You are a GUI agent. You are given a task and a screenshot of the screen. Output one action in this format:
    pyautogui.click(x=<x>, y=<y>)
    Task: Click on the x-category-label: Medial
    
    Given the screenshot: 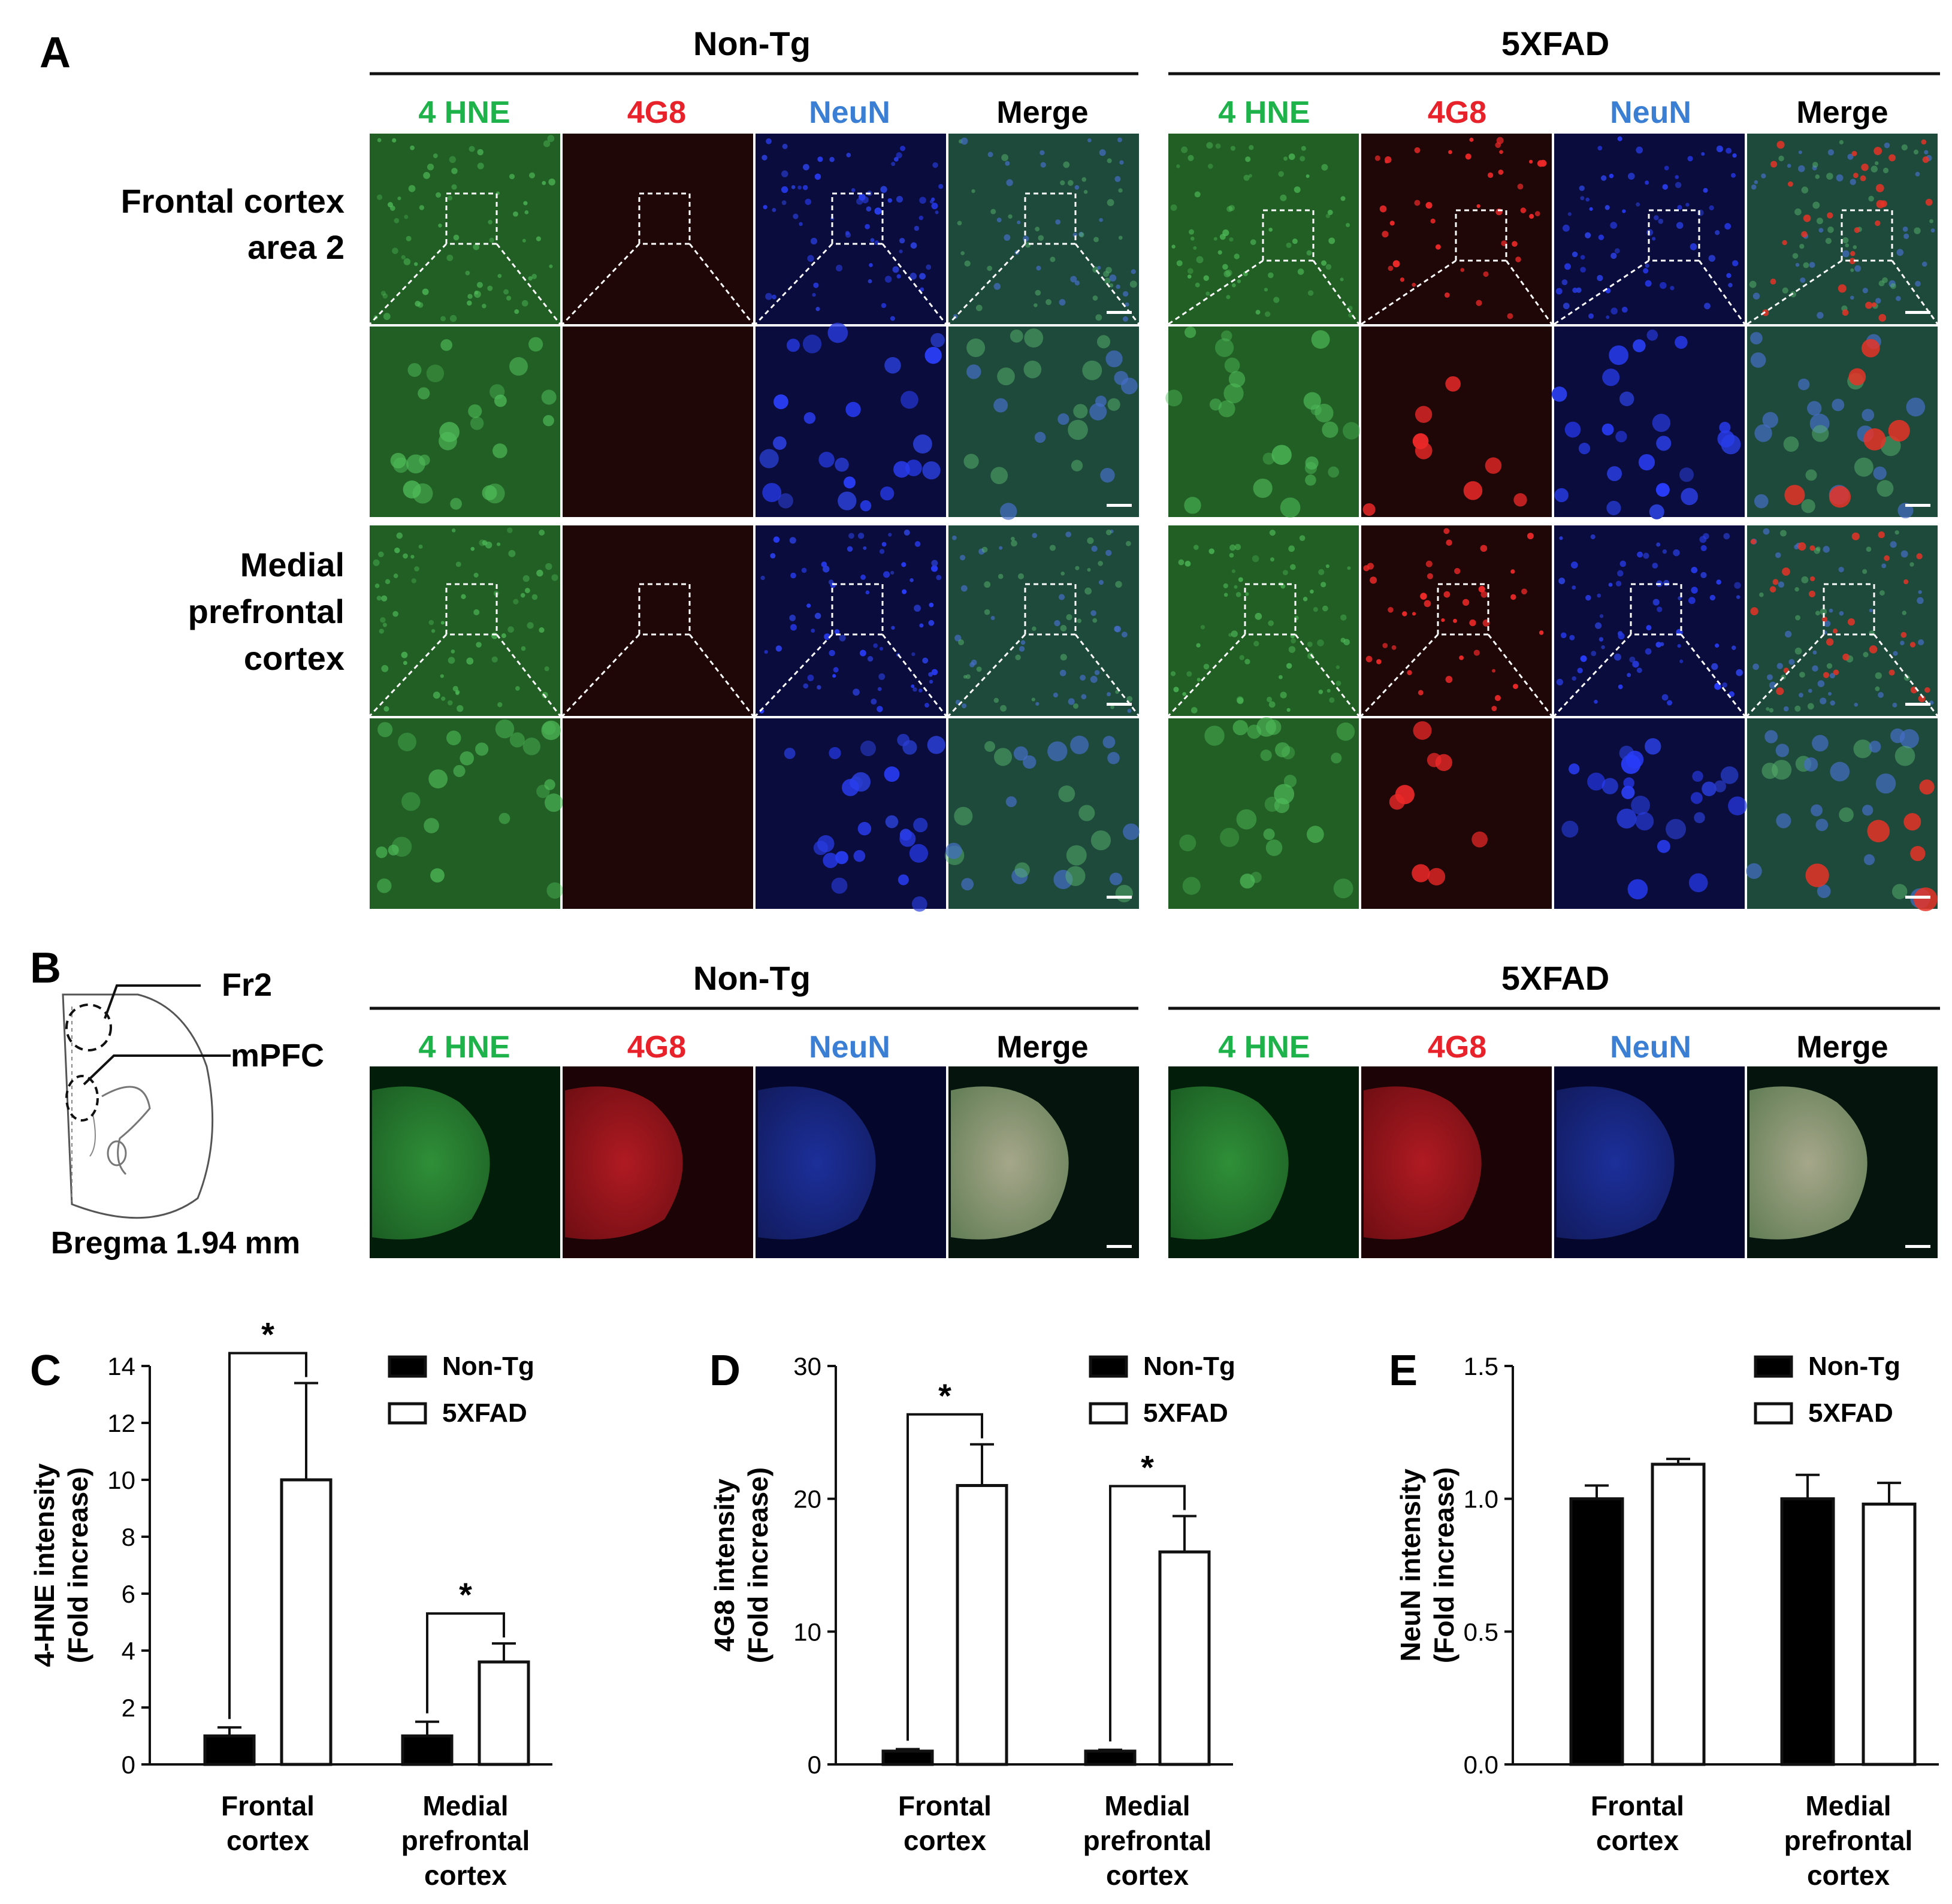 What is the action you would take?
    pyautogui.click(x=1147, y=1805)
    